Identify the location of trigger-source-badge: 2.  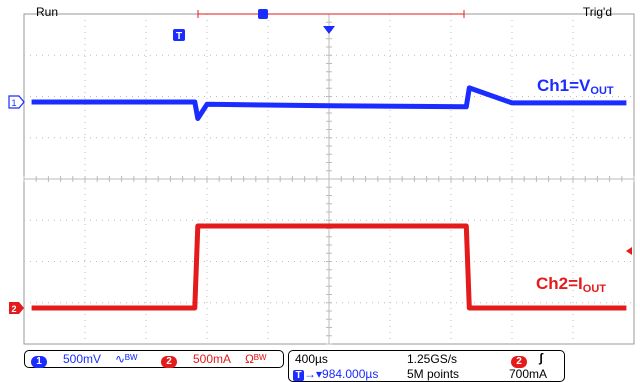
(519, 360).